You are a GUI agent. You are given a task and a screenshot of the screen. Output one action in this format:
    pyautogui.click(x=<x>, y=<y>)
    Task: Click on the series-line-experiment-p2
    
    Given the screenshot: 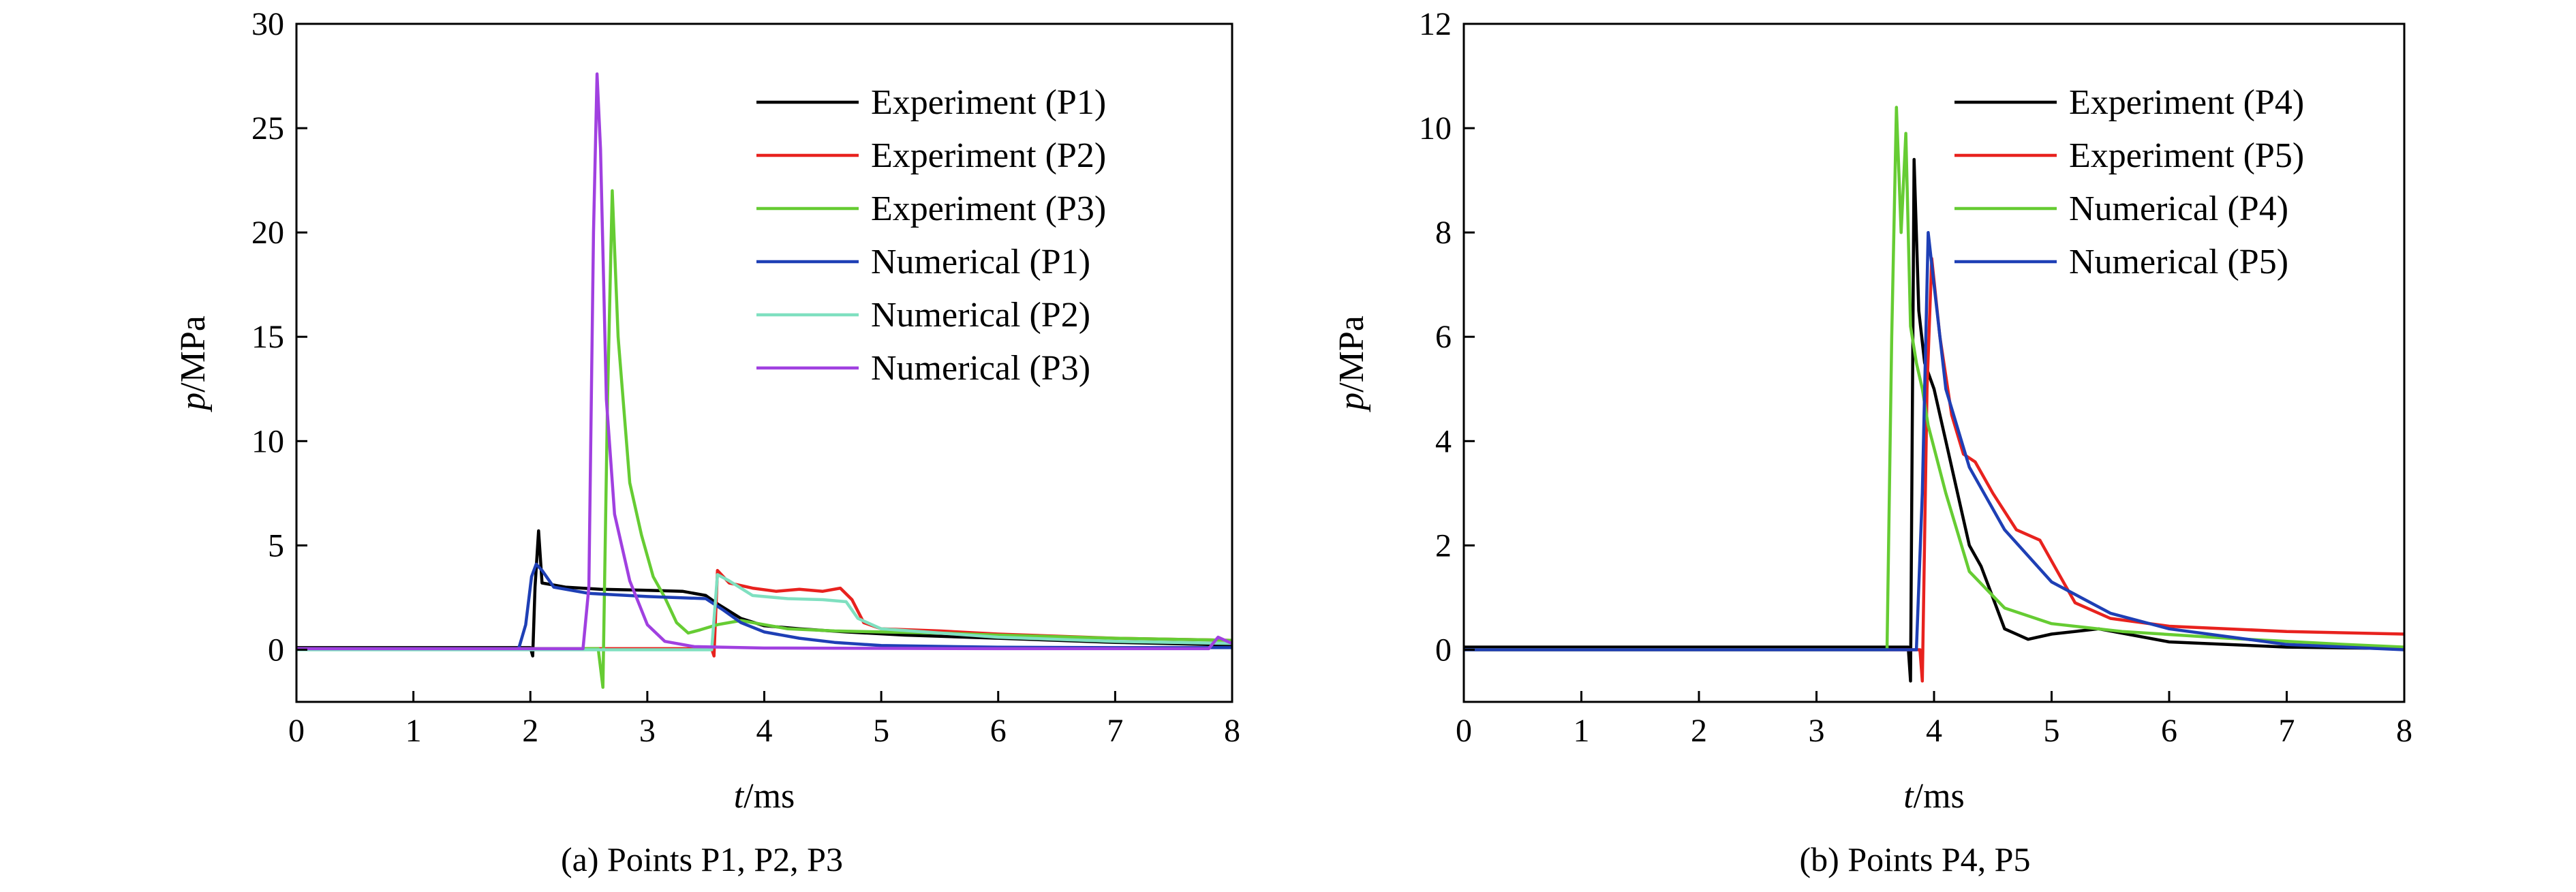 What is the action you would take?
    pyautogui.click(x=764, y=613)
    